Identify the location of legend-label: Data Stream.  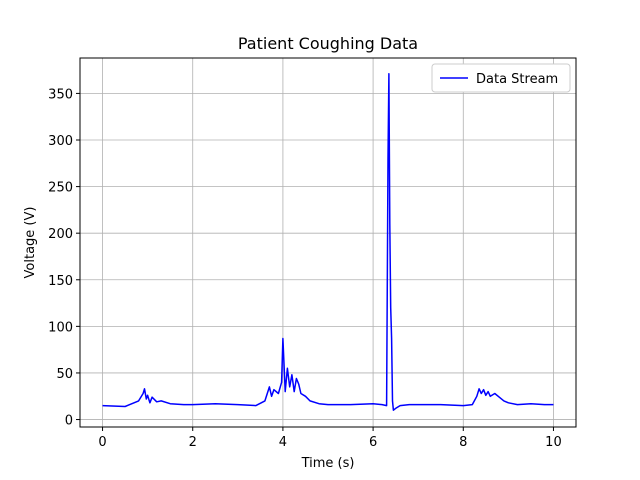
(517, 79).